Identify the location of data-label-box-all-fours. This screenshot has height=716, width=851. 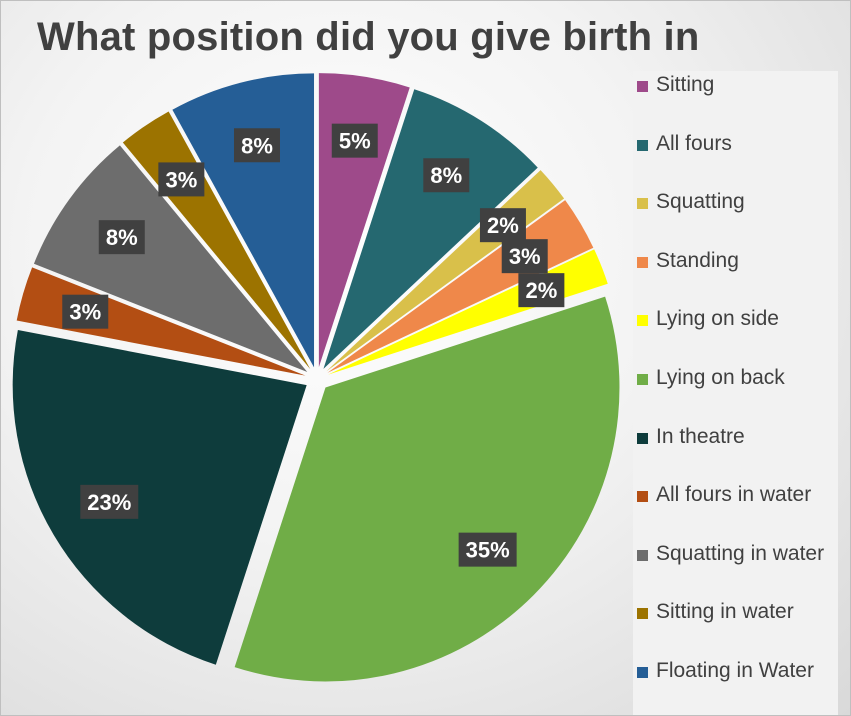
(446, 175).